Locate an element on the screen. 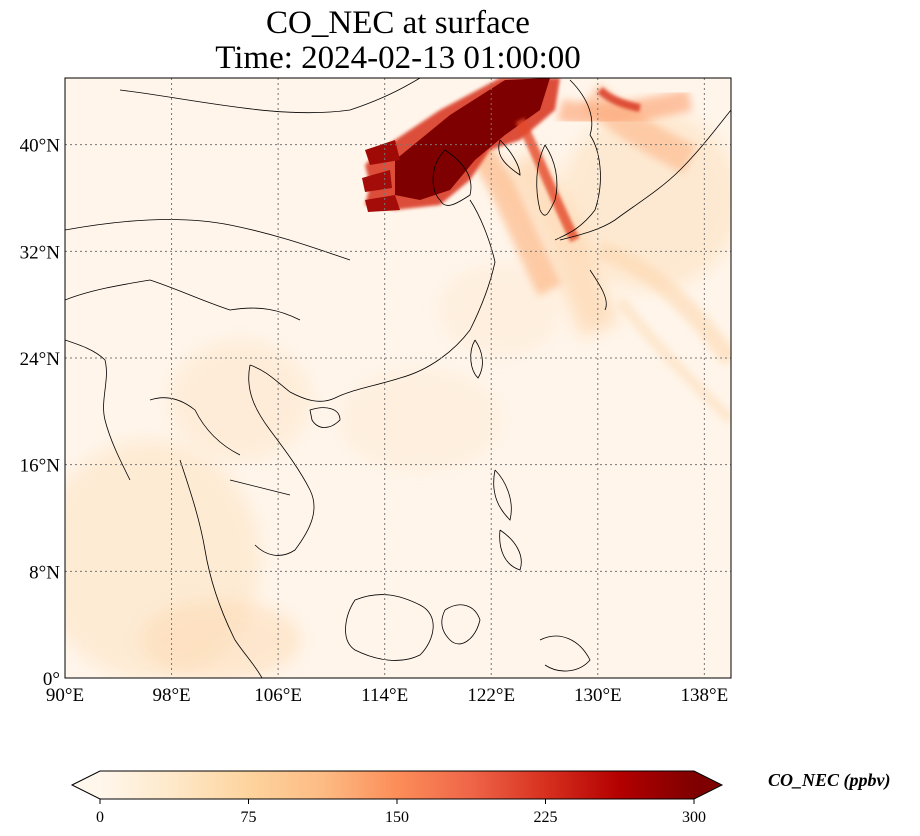 This screenshot has width=920, height=836. lat-tick-label: 32°N is located at coordinates (40, 252).